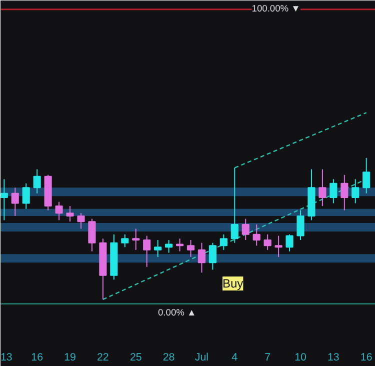  What do you see at coordinates (136, 358) in the screenshot?
I see `x-tick-label: 25` at bounding box center [136, 358].